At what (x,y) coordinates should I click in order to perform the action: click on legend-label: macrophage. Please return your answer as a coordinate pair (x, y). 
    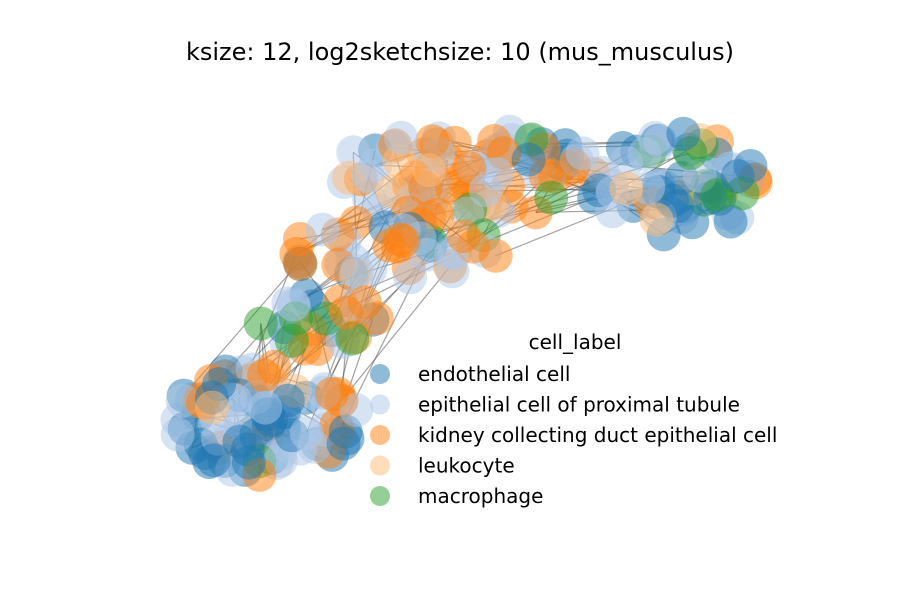
    Looking at the image, I should click on (480, 496).